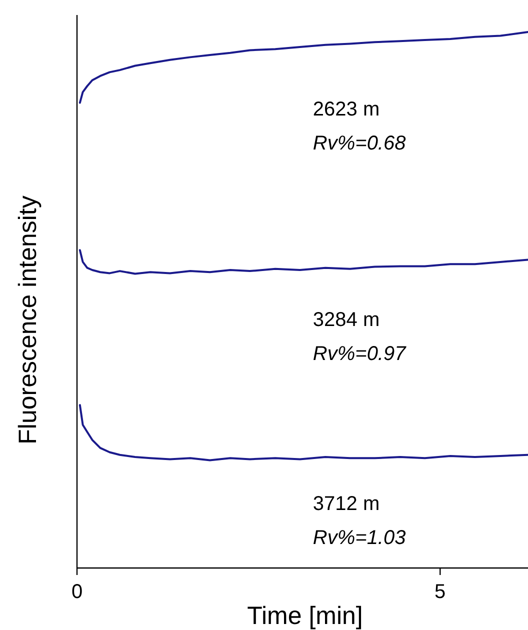  What do you see at coordinates (359, 143) in the screenshot?
I see `annotation: Rv%=0.68` at bounding box center [359, 143].